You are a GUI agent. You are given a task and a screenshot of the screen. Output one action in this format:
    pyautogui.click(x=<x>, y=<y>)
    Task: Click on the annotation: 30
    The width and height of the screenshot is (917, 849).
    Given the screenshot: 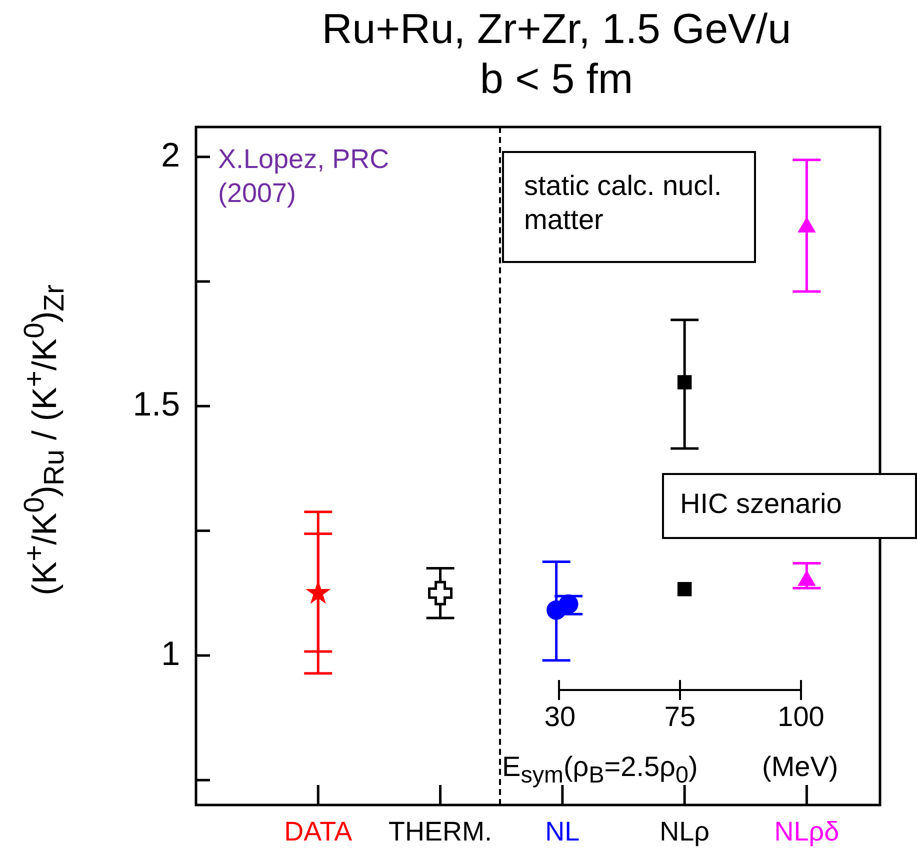 What is the action you would take?
    pyautogui.click(x=560, y=717)
    